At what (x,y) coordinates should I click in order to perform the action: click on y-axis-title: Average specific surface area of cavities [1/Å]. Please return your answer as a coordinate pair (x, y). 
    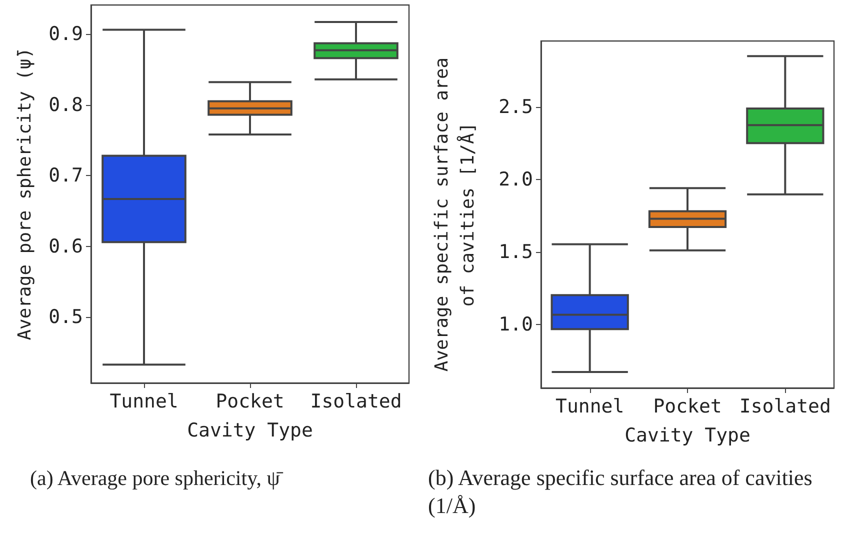
    Looking at the image, I should click on (455, 214).